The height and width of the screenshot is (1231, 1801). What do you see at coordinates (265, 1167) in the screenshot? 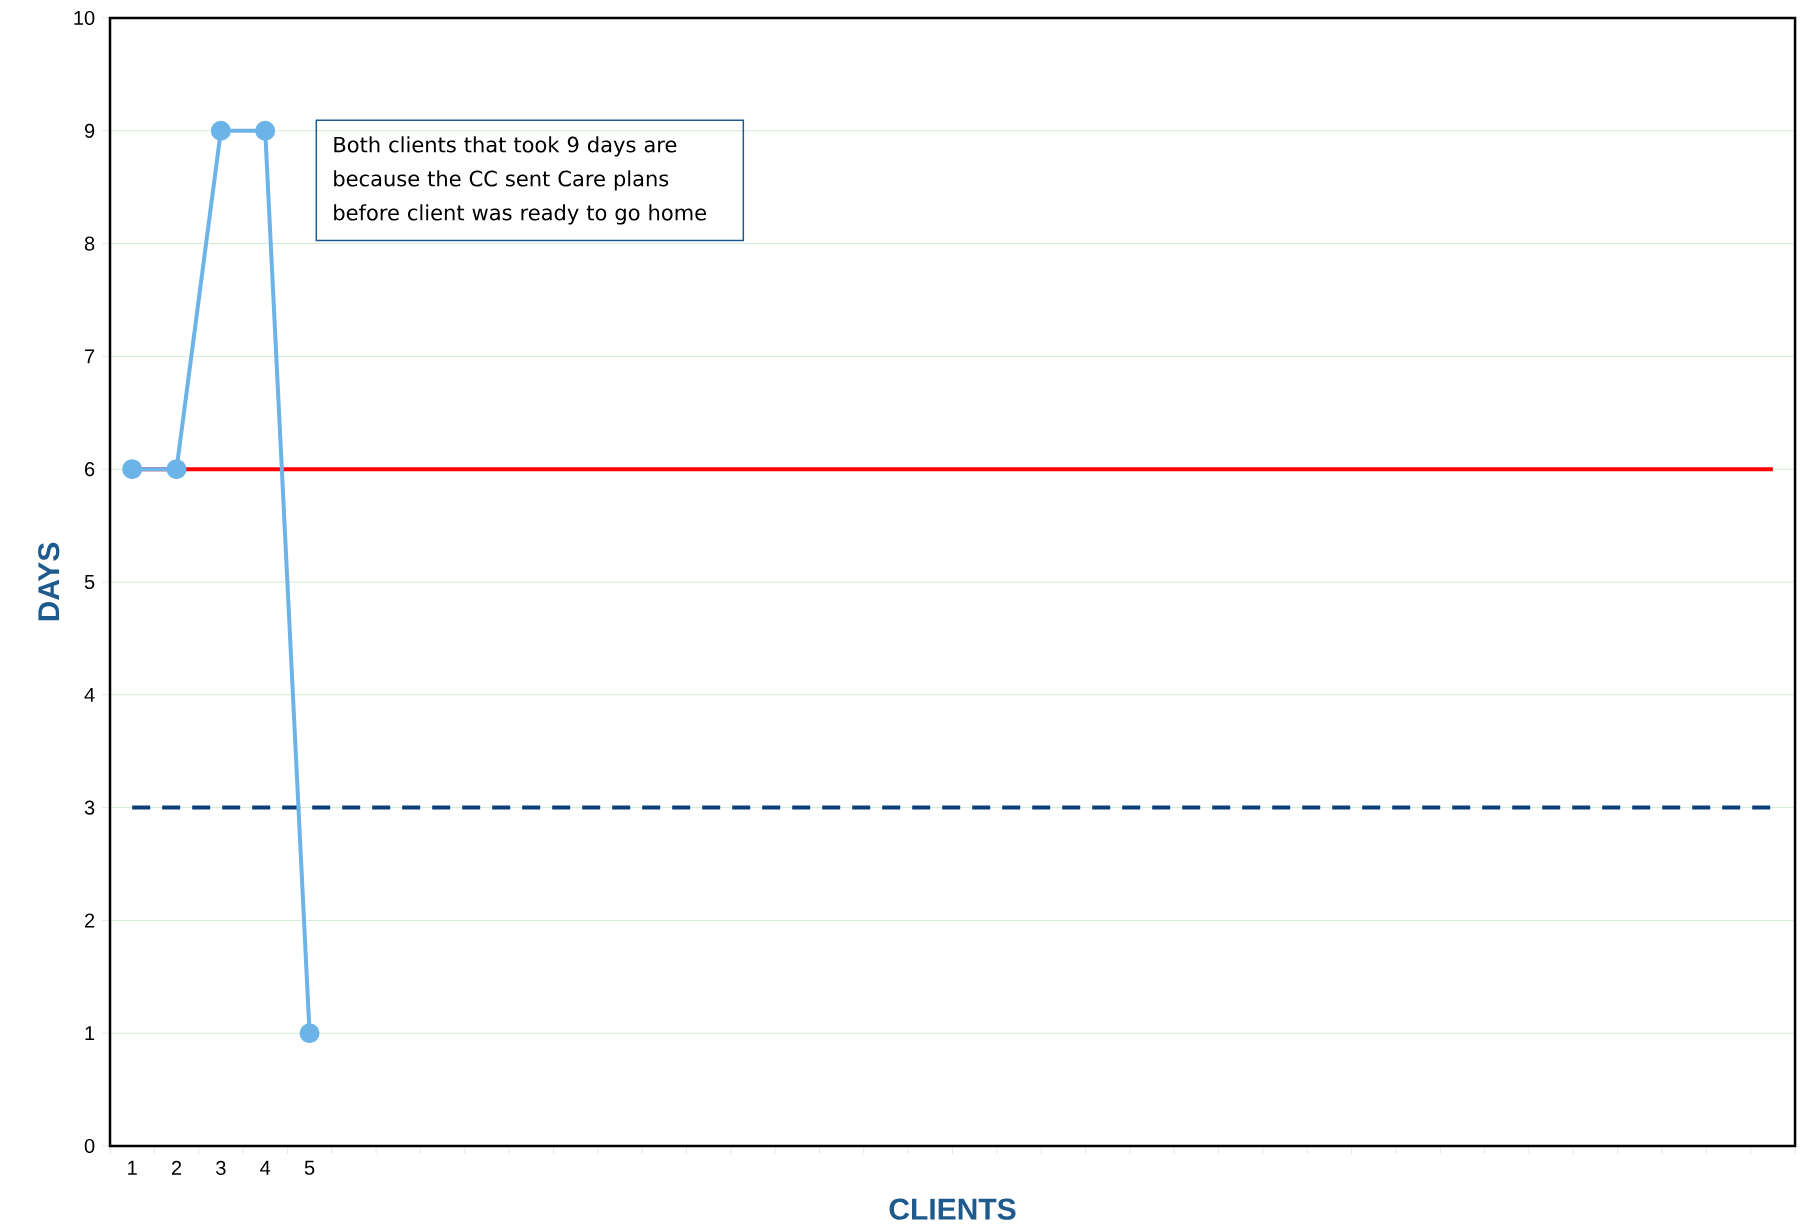
I see `x-tick-label: 4` at bounding box center [265, 1167].